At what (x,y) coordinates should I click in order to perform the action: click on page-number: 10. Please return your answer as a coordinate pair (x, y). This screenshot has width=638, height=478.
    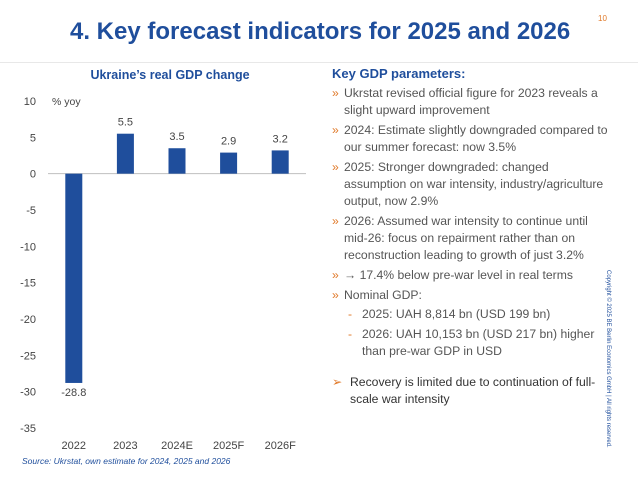
    Looking at the image, I should click on (602, 18).